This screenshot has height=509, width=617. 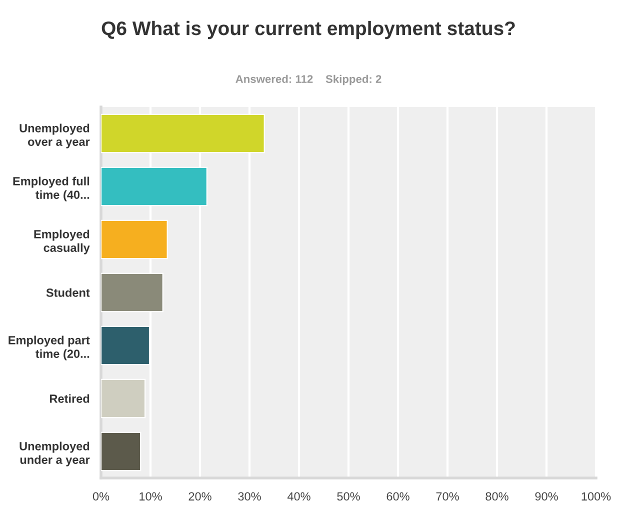 I want to click on x-tick-label: 90%, so click(x=546, y=496).